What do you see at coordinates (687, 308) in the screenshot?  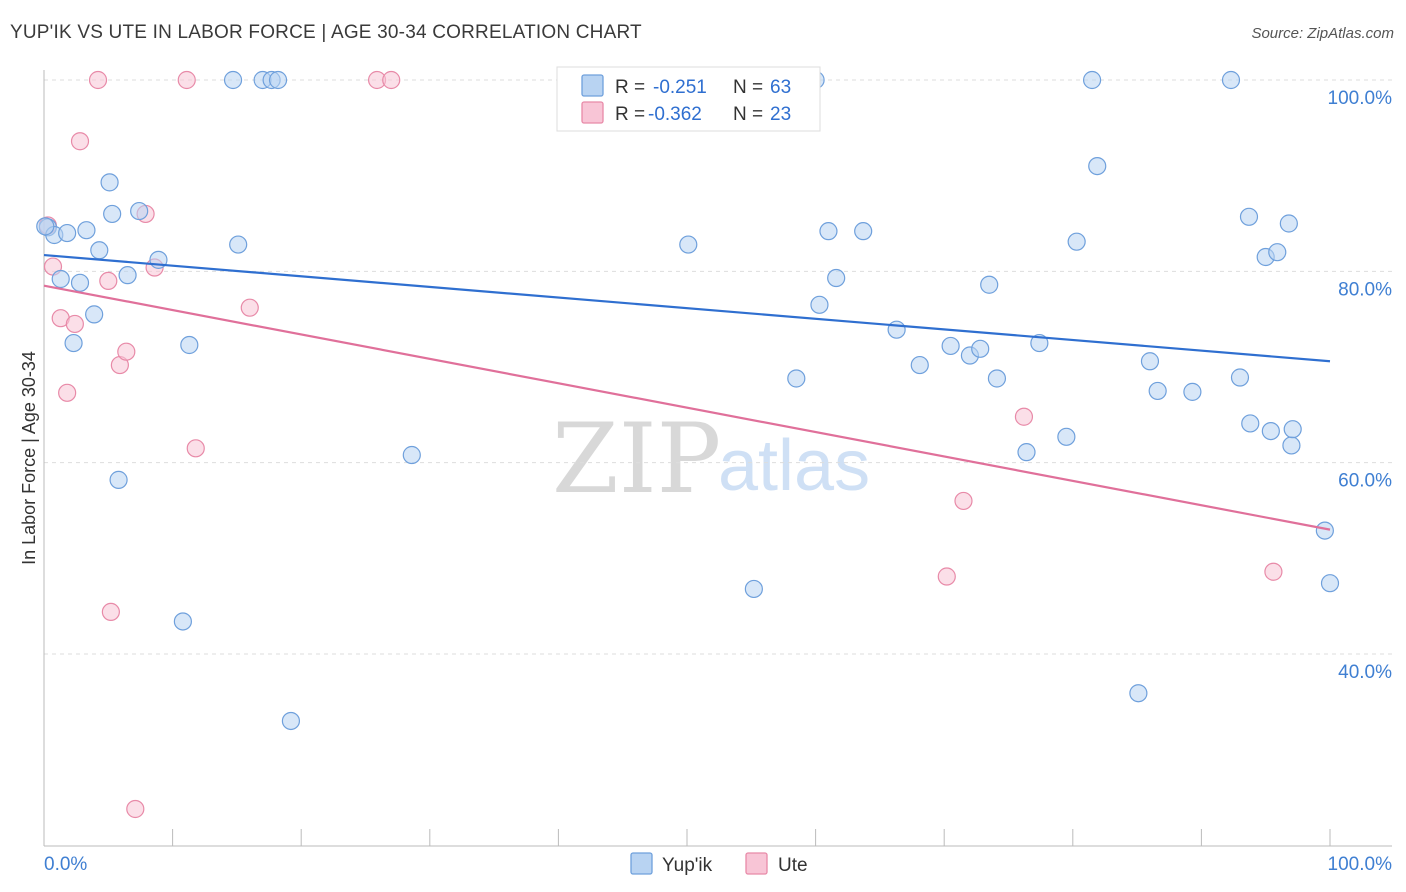 I see `yupik-trend-line` at bounding box center [687, 308].